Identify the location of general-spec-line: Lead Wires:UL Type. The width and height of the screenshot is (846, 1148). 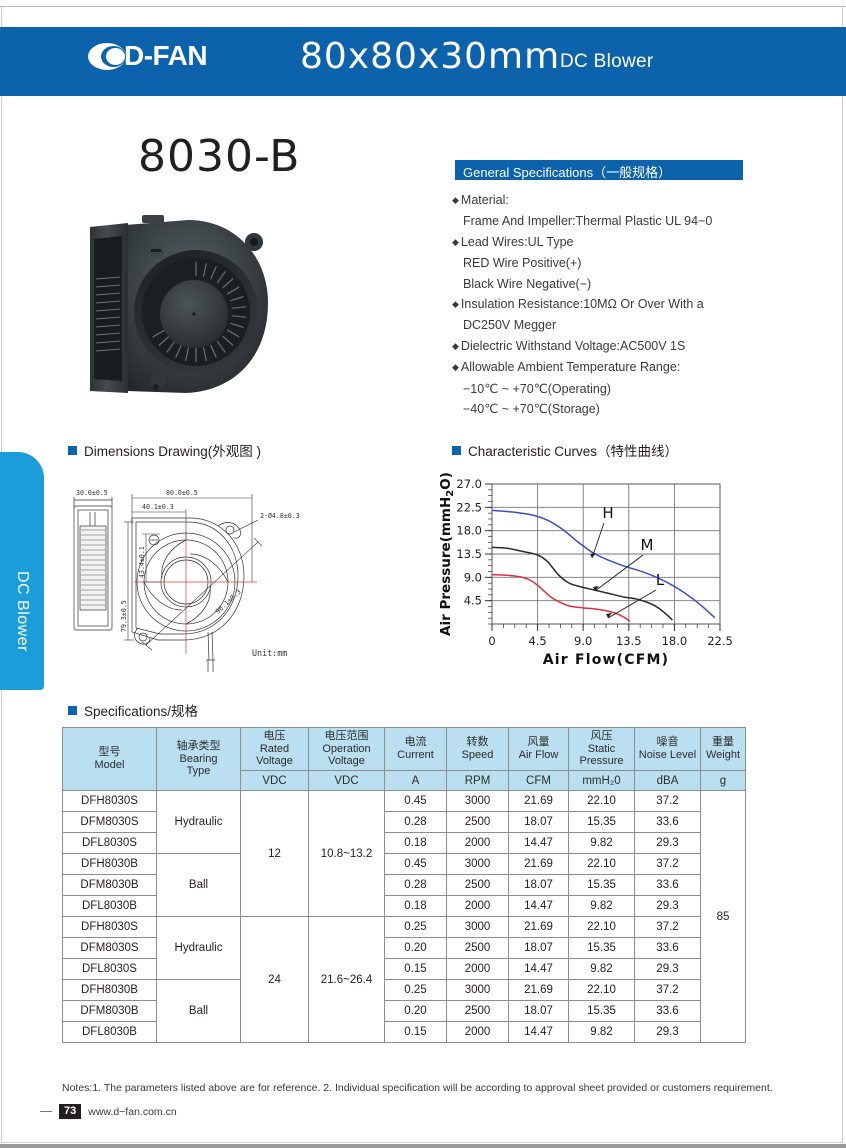
(617, 242).